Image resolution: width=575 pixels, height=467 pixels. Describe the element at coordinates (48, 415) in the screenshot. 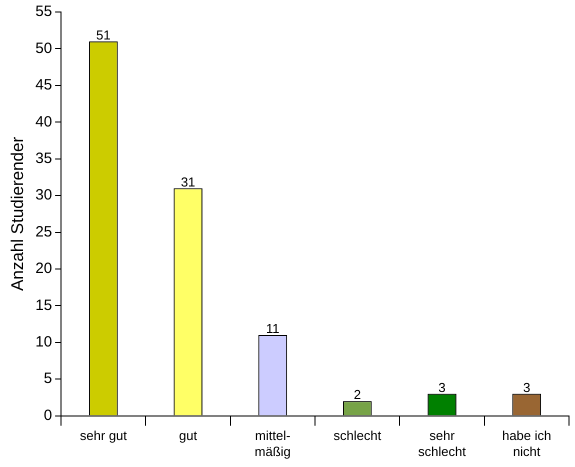

I see `y-tick-label: 0` at that location.